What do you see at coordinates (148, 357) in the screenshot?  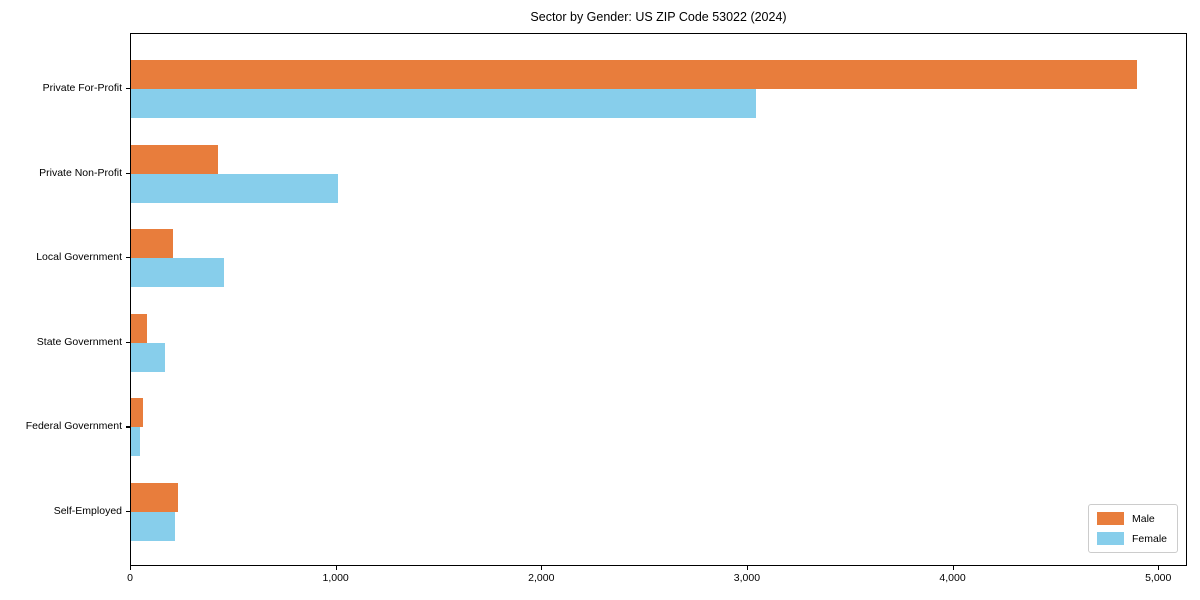 I see `bar-female-state-government` at bounding box center [148, 357].